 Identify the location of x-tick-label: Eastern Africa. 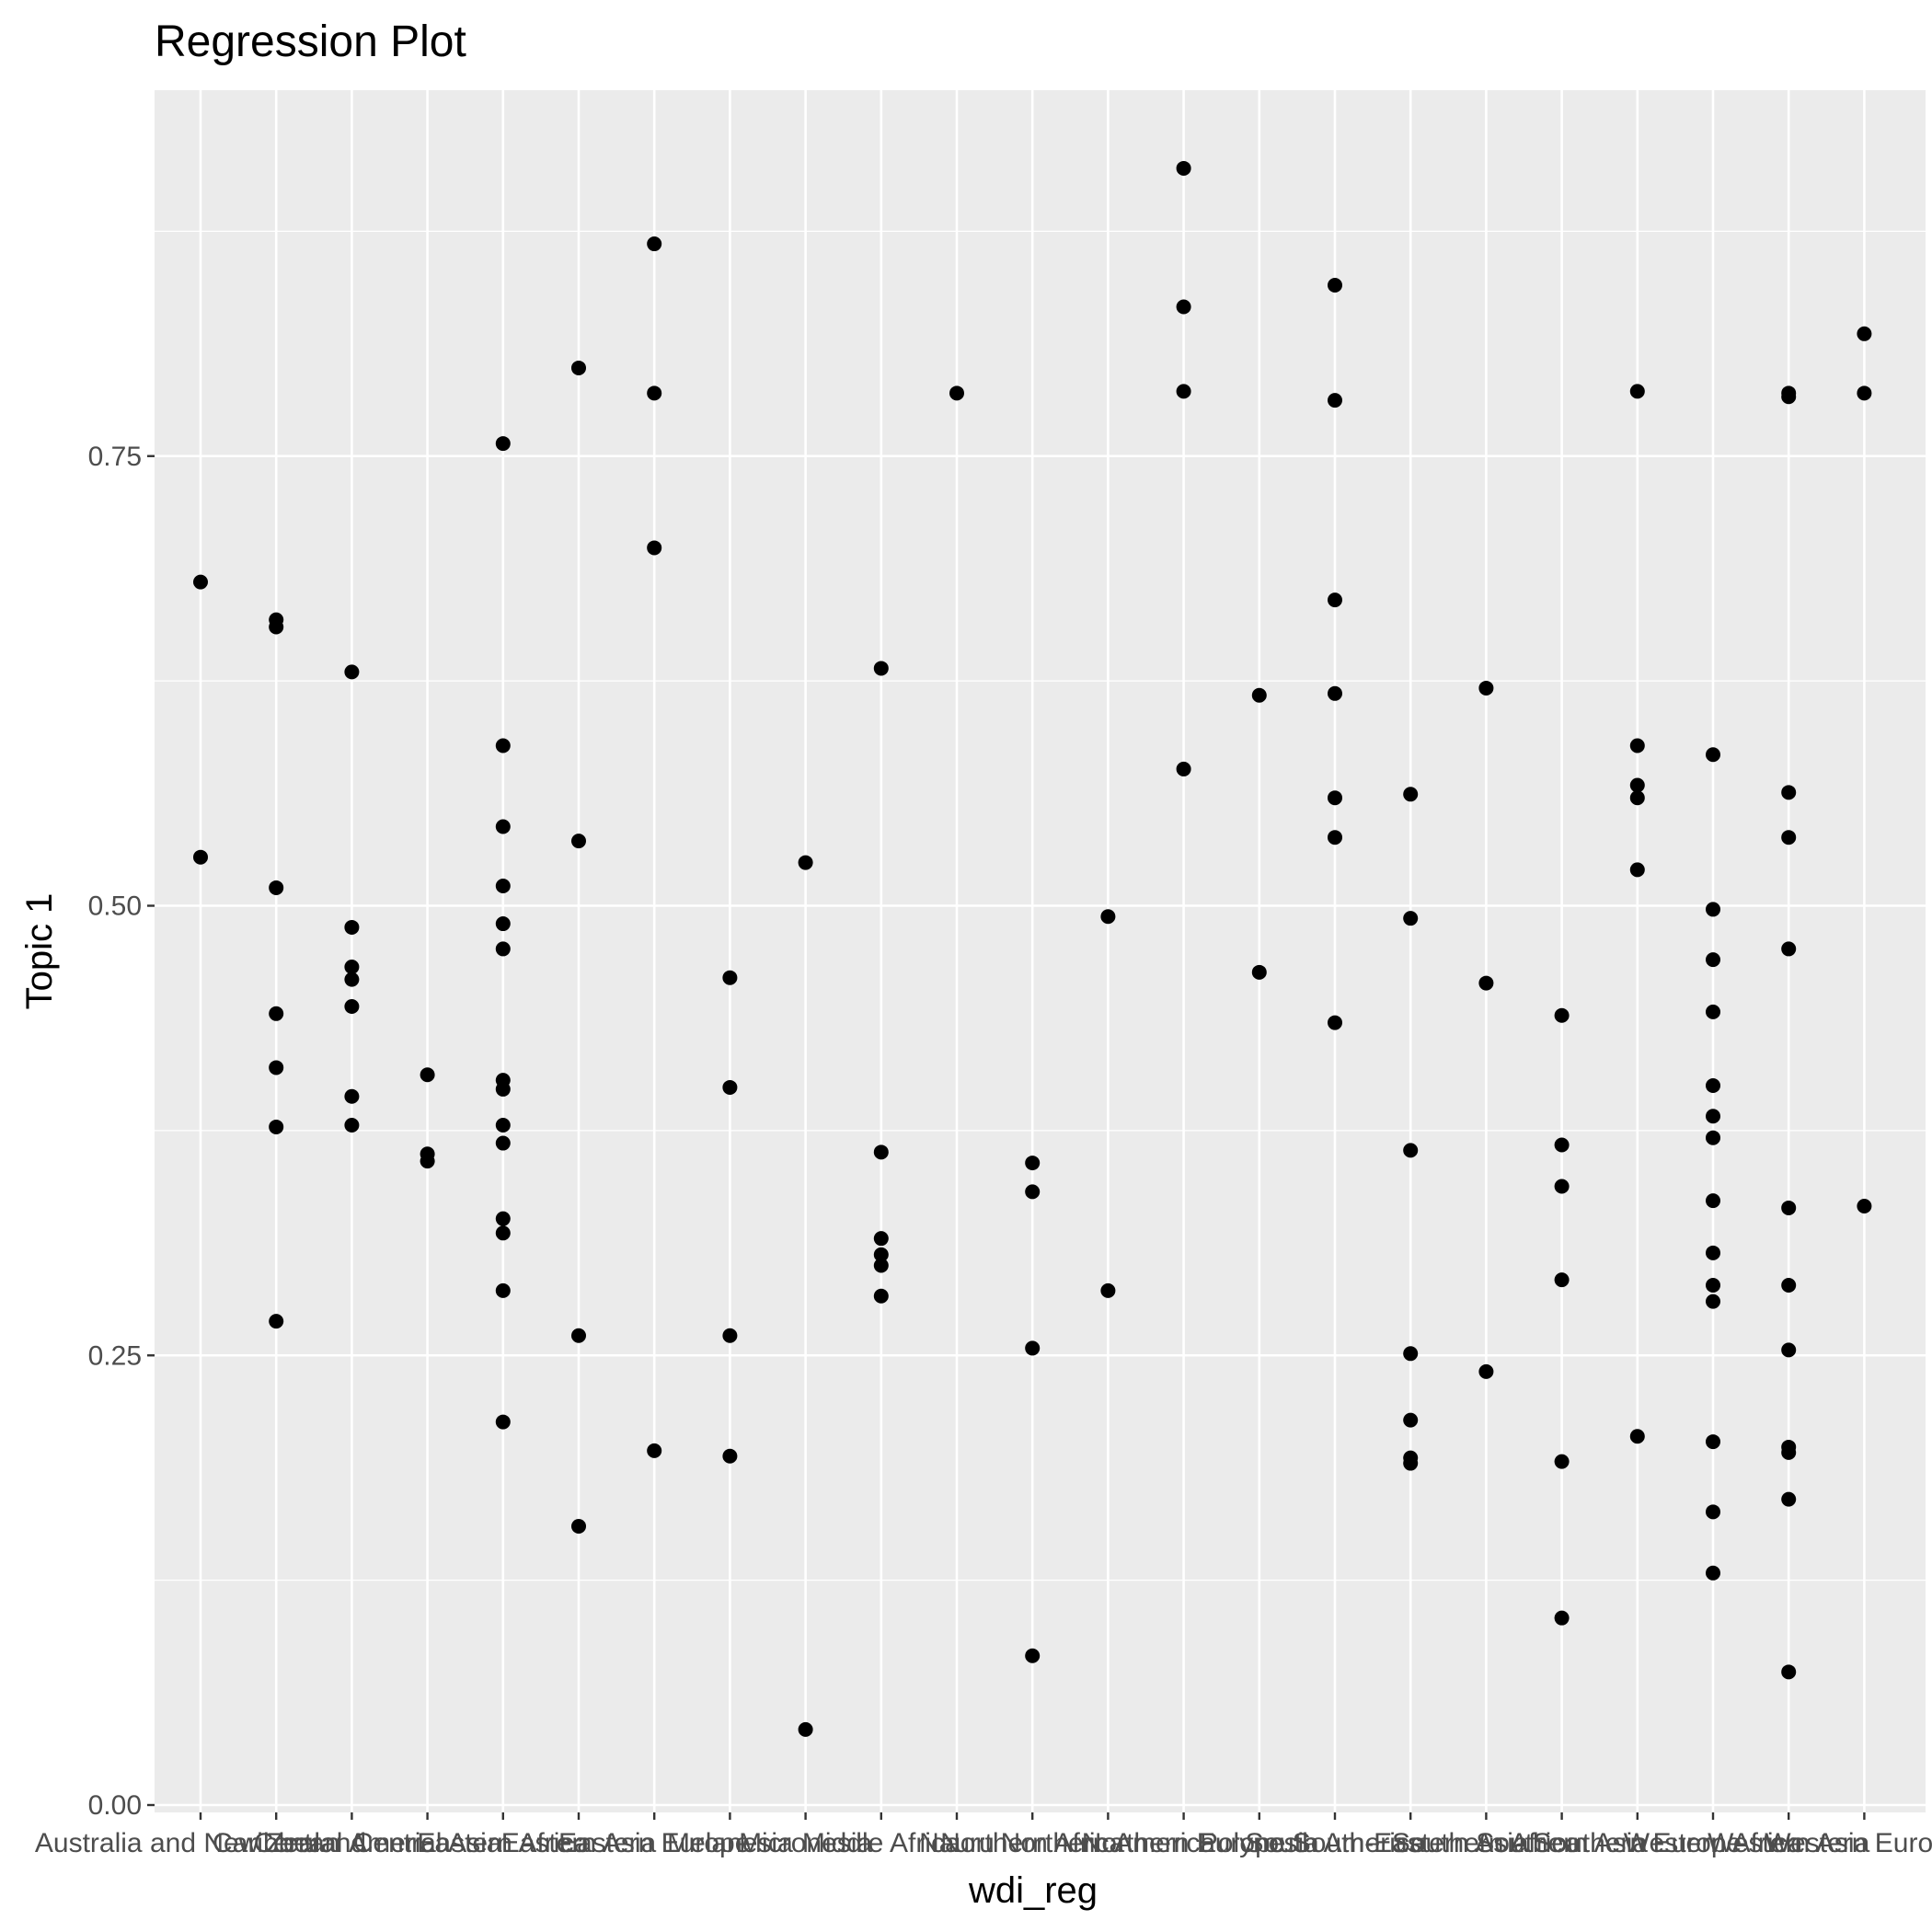
(503, 1843).